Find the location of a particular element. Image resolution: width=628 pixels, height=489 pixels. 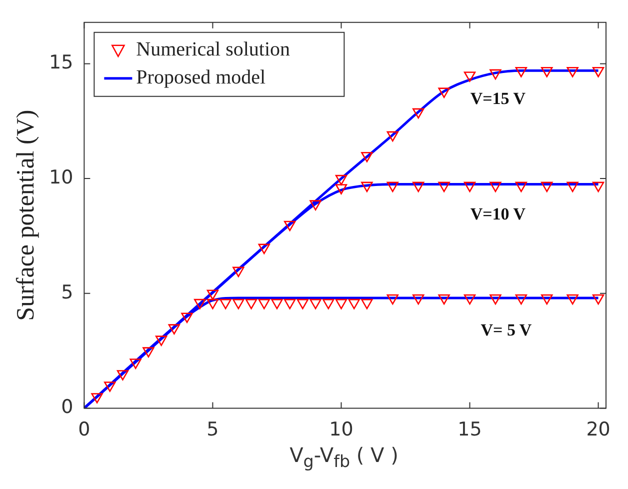

annotation: V=10 V is located at coordinates (498, 214).